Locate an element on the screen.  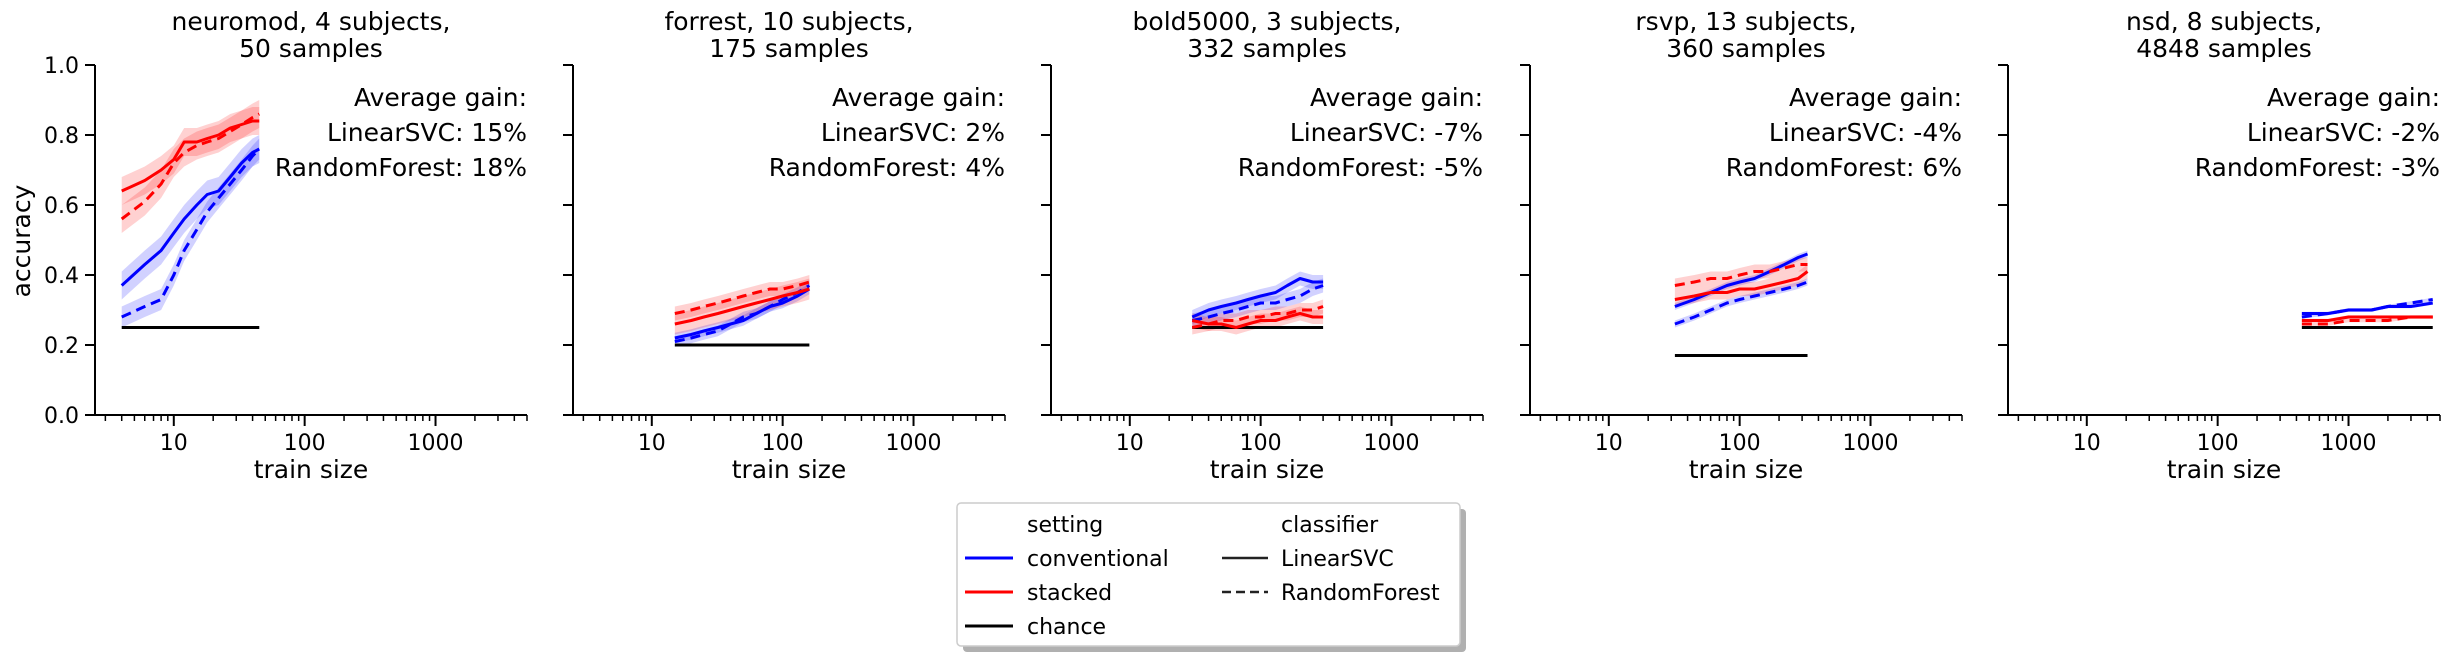
y-tick-label: 0.6 is located at coordinates (61, 206).